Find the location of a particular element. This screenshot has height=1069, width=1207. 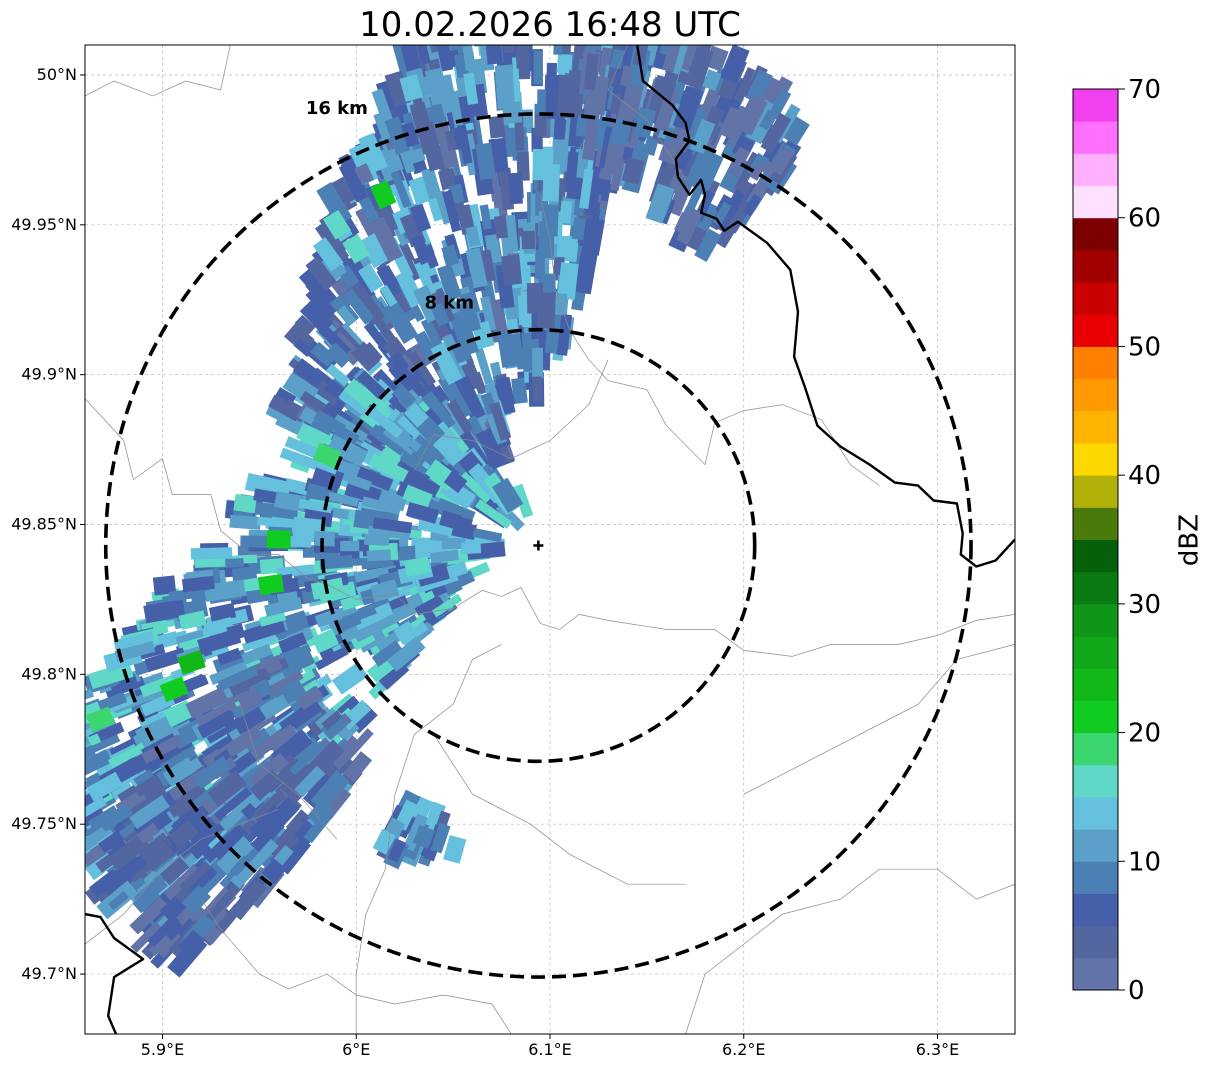

x-tick-label: 6.1°E is located at coordinates (550, 1049).